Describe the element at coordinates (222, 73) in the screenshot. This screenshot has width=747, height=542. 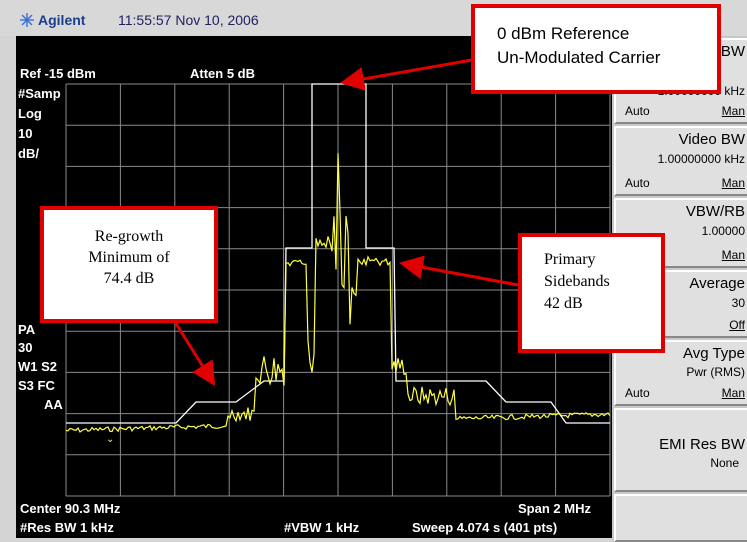
I see `attenuation: Atten 5 dB` at that location.